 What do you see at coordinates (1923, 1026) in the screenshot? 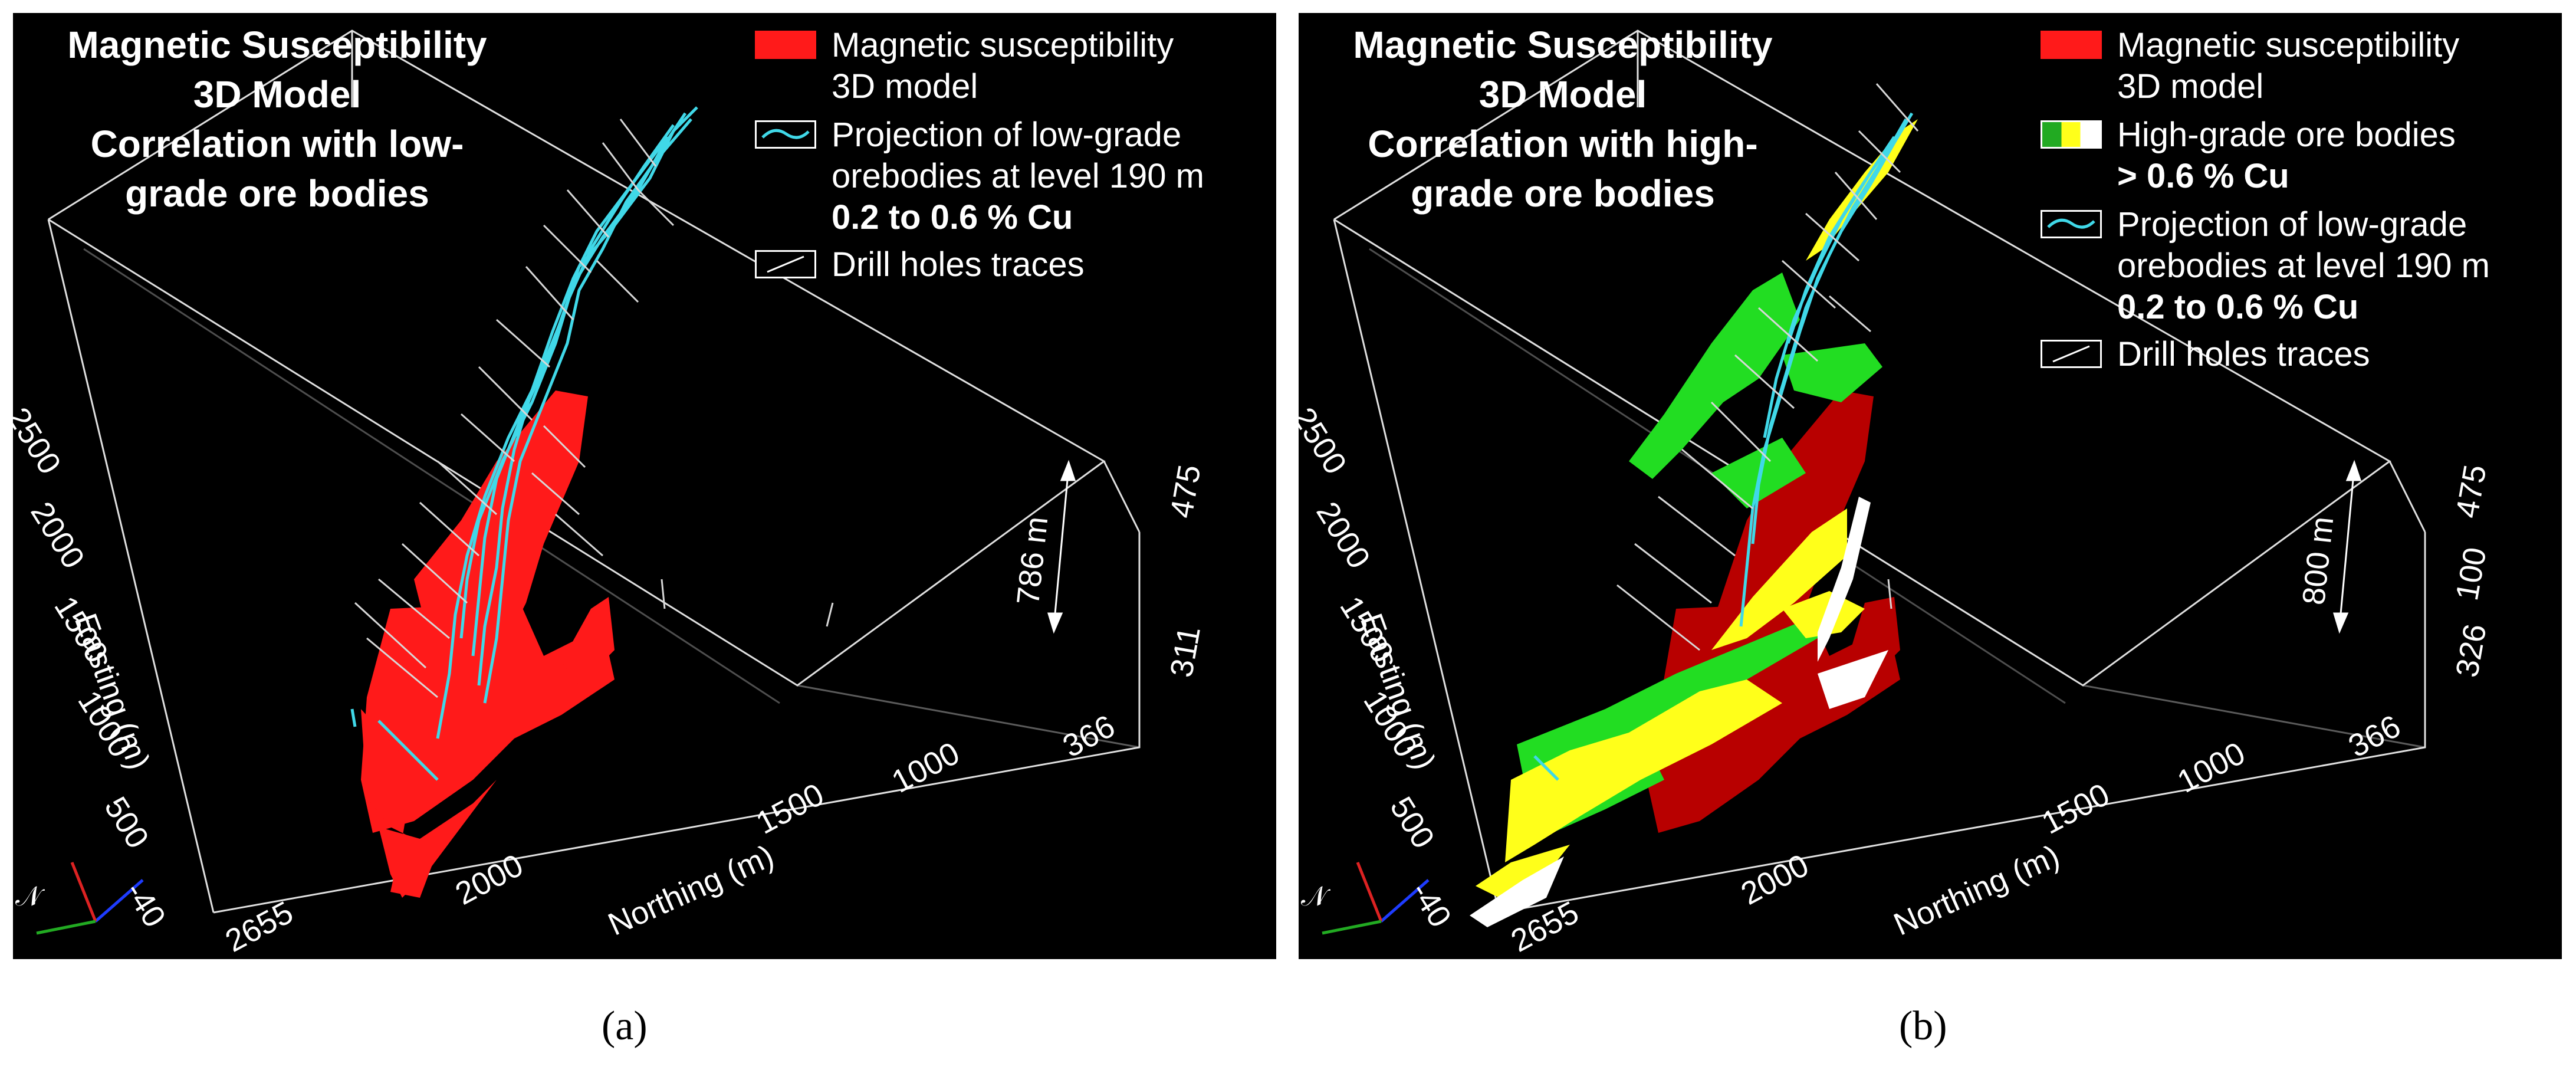
I see `caption-b: (b)` at bounding box center [1923, 1026].